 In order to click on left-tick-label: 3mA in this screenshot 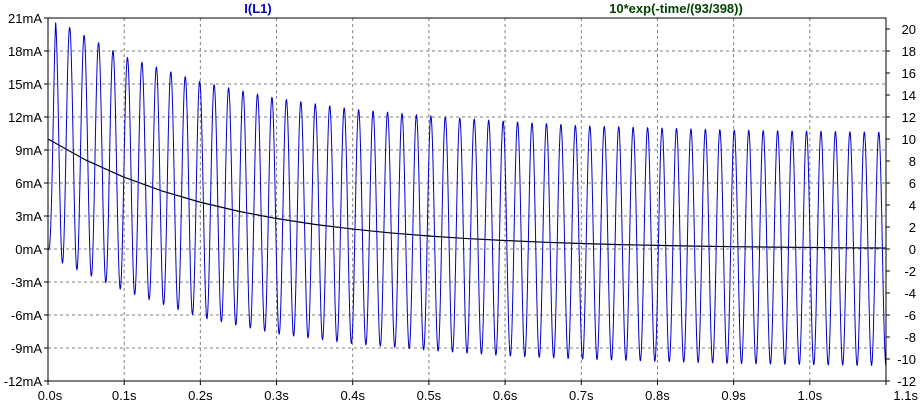, I will do `click(28, 216)`.